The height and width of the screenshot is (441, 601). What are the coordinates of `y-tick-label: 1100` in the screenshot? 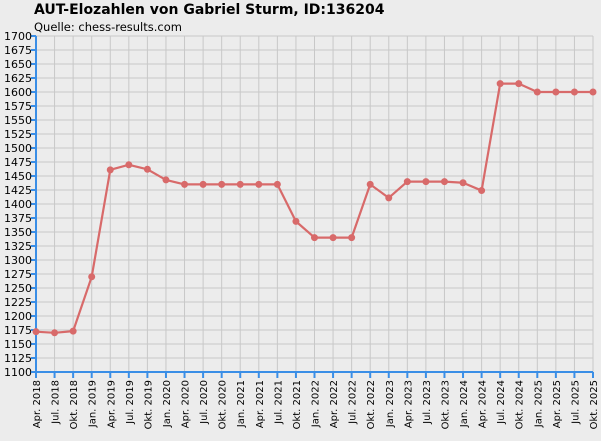 It's located at (18, 372).